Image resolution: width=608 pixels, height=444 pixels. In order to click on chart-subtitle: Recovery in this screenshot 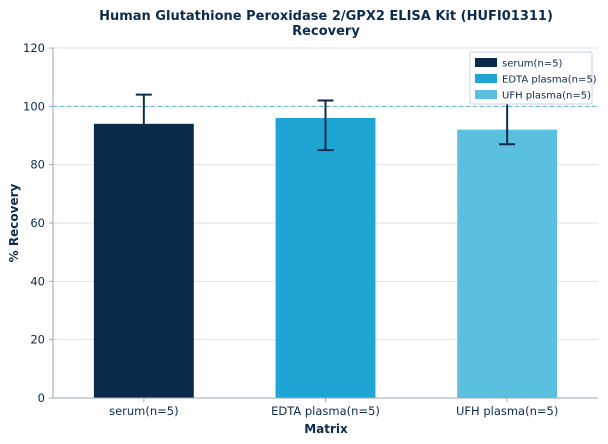, I will do `click(326, 31)`.